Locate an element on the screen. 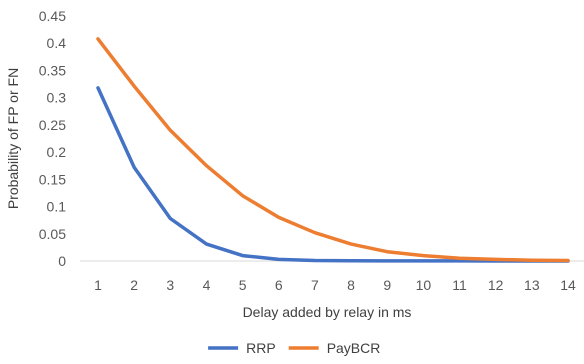  legend-label: PayBCR is located at coordinates (354, 348).